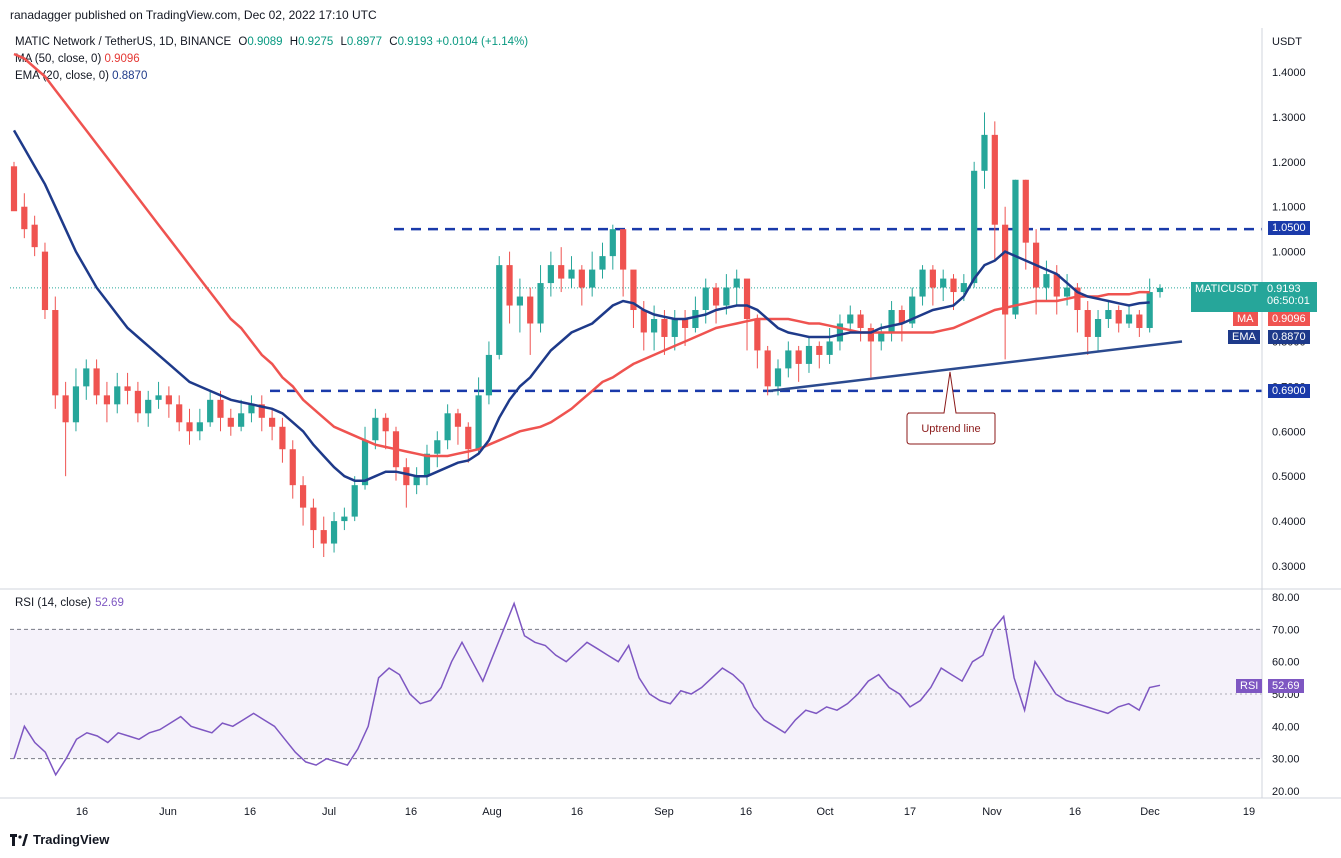 The image size is (1341, 858). I want to click on price-tag: MATICUSDT 0.9193 06:50:01, so click(1254, 297).